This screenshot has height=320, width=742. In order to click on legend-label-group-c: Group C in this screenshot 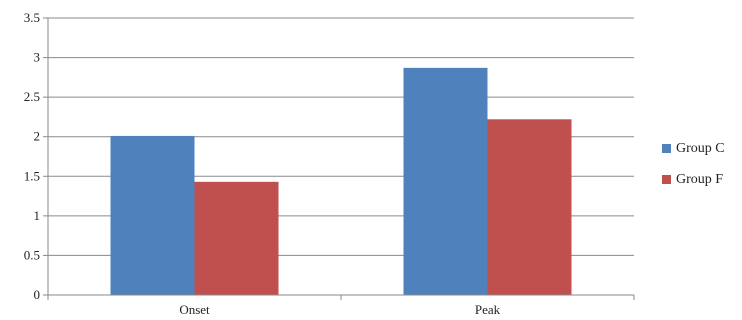, I will do `click(700, 148)`.